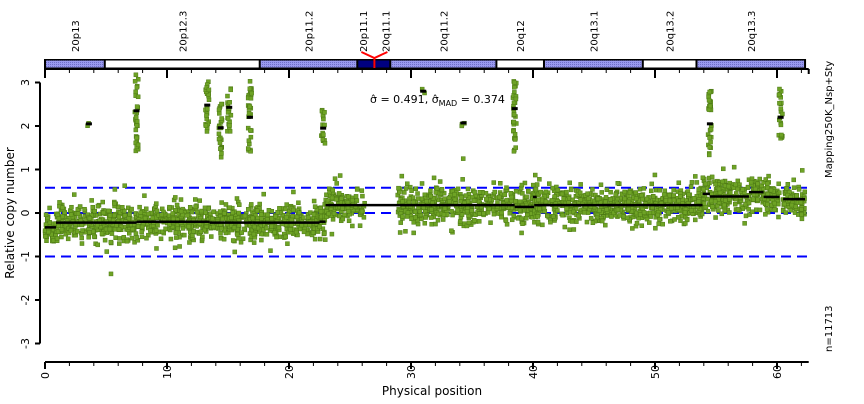 The height and width of the screenshot is (404, 864). Describe the element at coordinates (75, 64) in the screenshot. I see `cytoband-20p13` at that location.